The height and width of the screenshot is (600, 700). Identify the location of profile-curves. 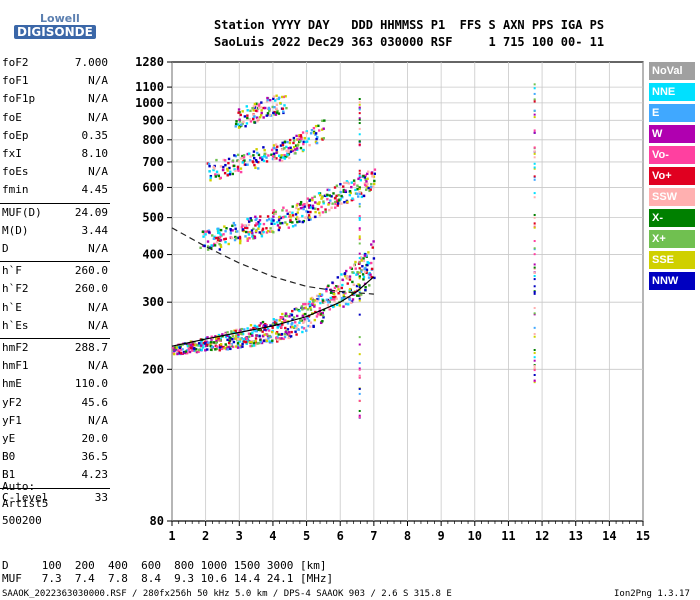
(273, 287).